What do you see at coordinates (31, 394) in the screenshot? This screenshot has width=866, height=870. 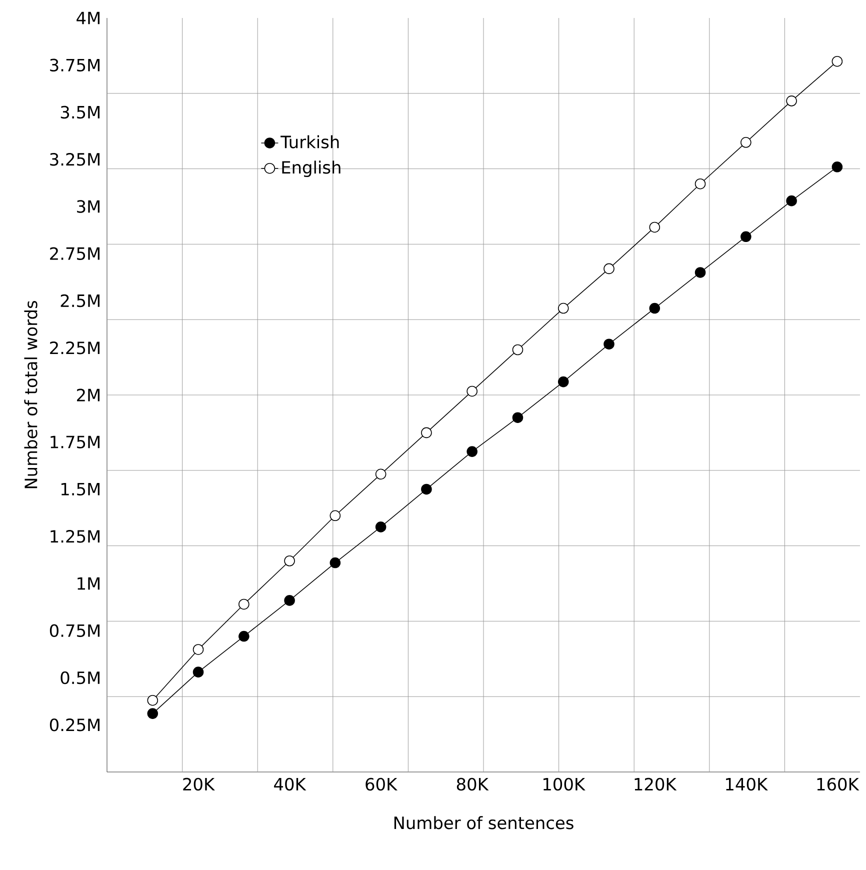 I see `y-axis-title: Number of total words` at bounding box center [31, 394].